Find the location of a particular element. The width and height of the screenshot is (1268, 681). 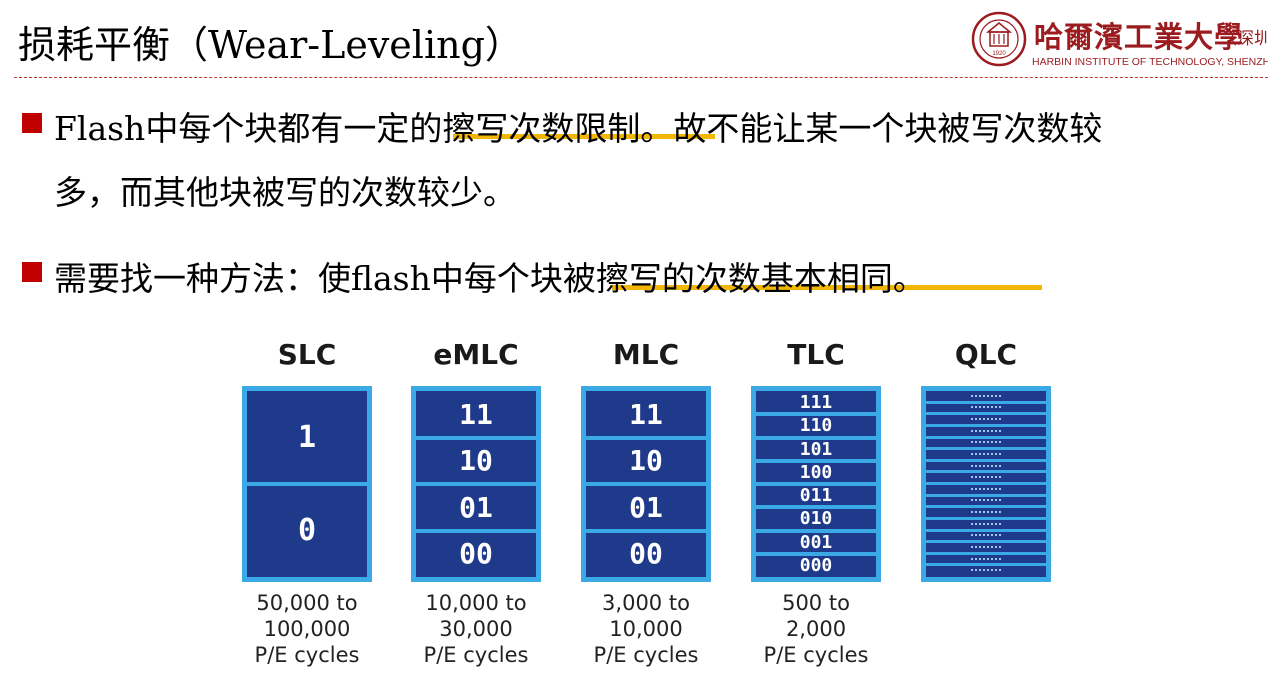

cell-state-mlc: 01 is located at coordinates (646, 507).